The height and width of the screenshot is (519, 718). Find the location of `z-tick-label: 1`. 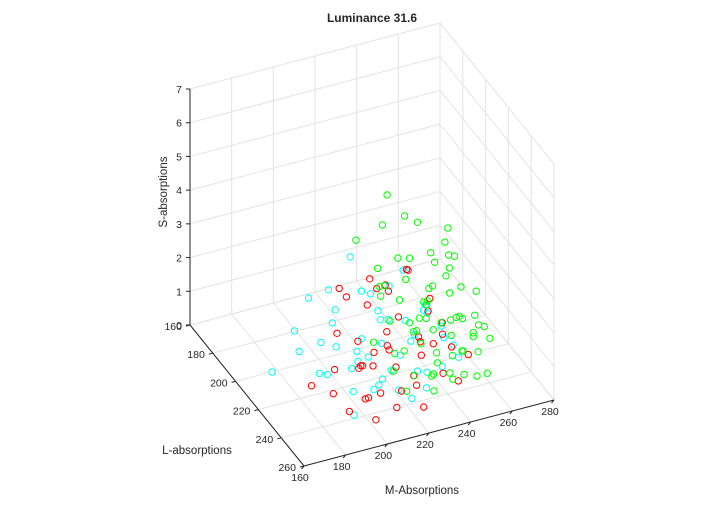

z-tick-label: 1 is located at coordinates (179, 292).